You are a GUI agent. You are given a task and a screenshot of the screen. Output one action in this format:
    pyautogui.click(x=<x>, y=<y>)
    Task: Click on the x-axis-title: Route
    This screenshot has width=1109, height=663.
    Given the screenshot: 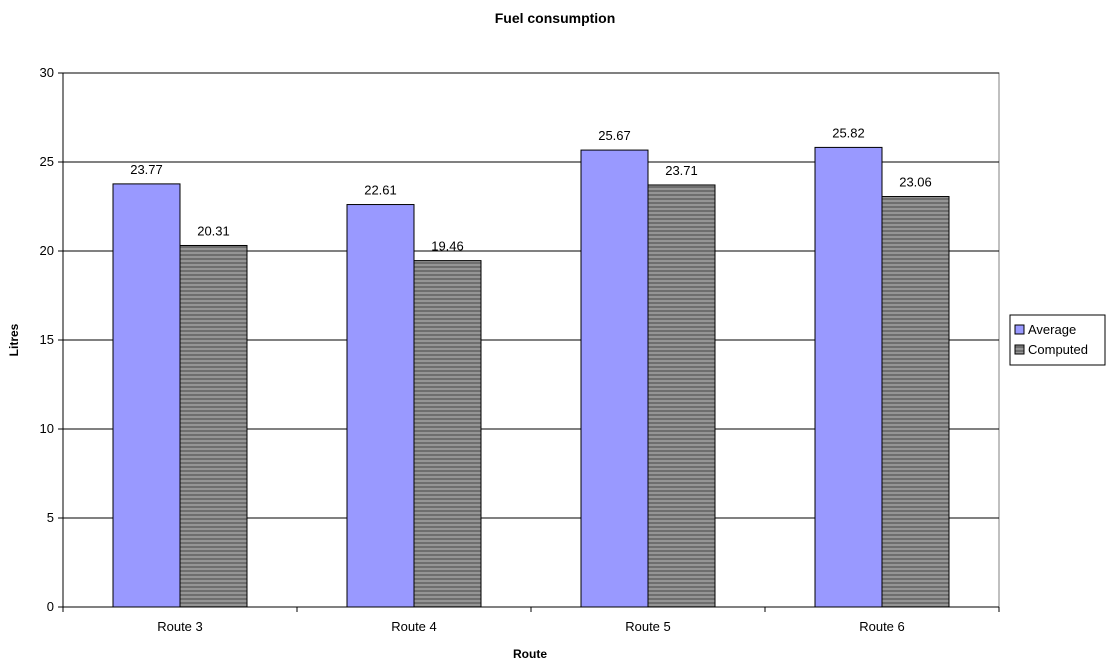 What is the action you would take?
    pyautogui.click(x=530, y=654)
    